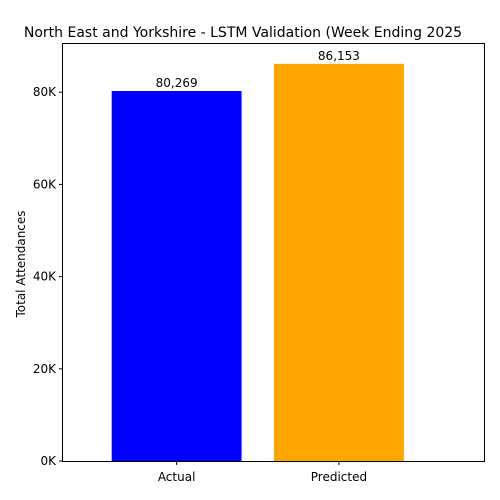 The height and width of the screenshot is (500, 500). Describe the element at coordinates (177, 477) in the screenshot. I see `x-tick-label: Actual` at that location.